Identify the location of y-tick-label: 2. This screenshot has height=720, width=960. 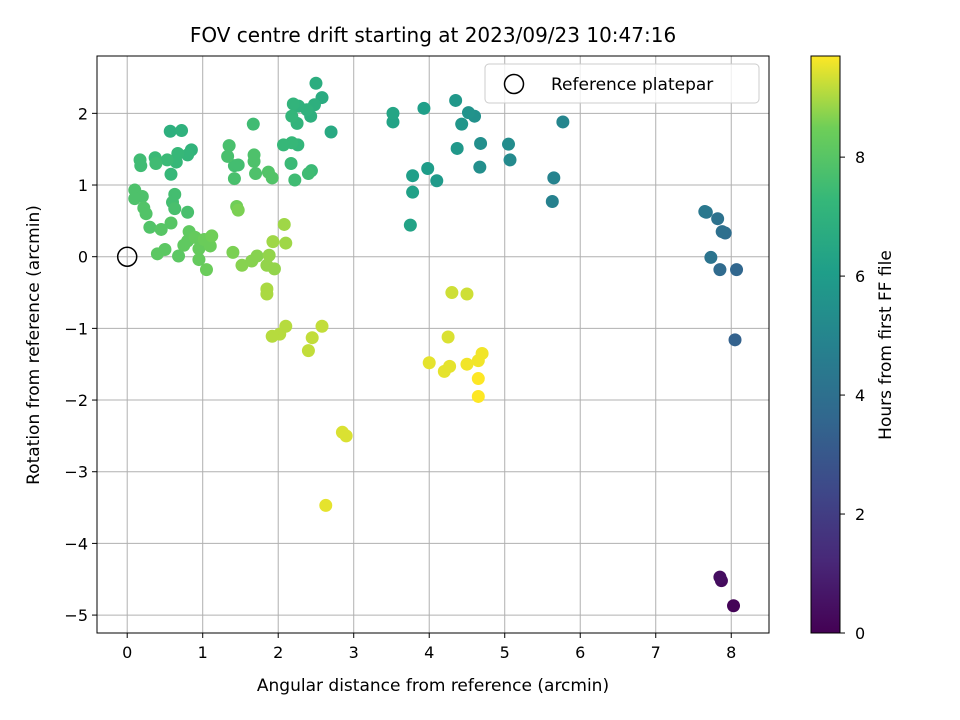
(83, 113).